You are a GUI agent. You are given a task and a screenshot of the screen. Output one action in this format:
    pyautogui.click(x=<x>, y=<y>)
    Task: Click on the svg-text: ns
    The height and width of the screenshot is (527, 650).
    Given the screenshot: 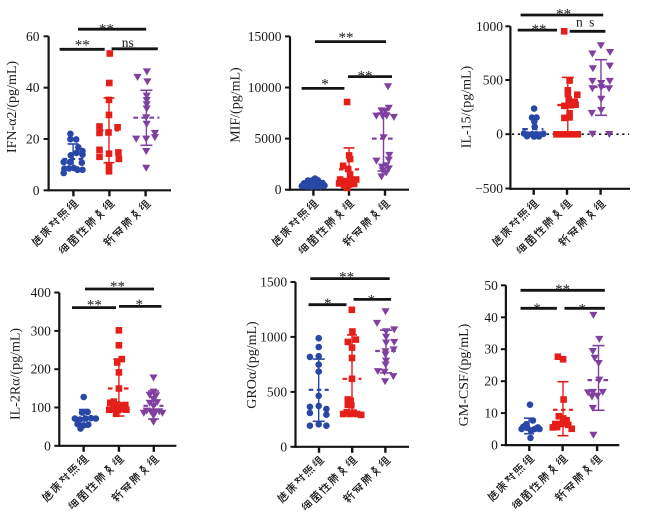 What is the action you would take?
    pyautogui.click(x=128, y=42)
    